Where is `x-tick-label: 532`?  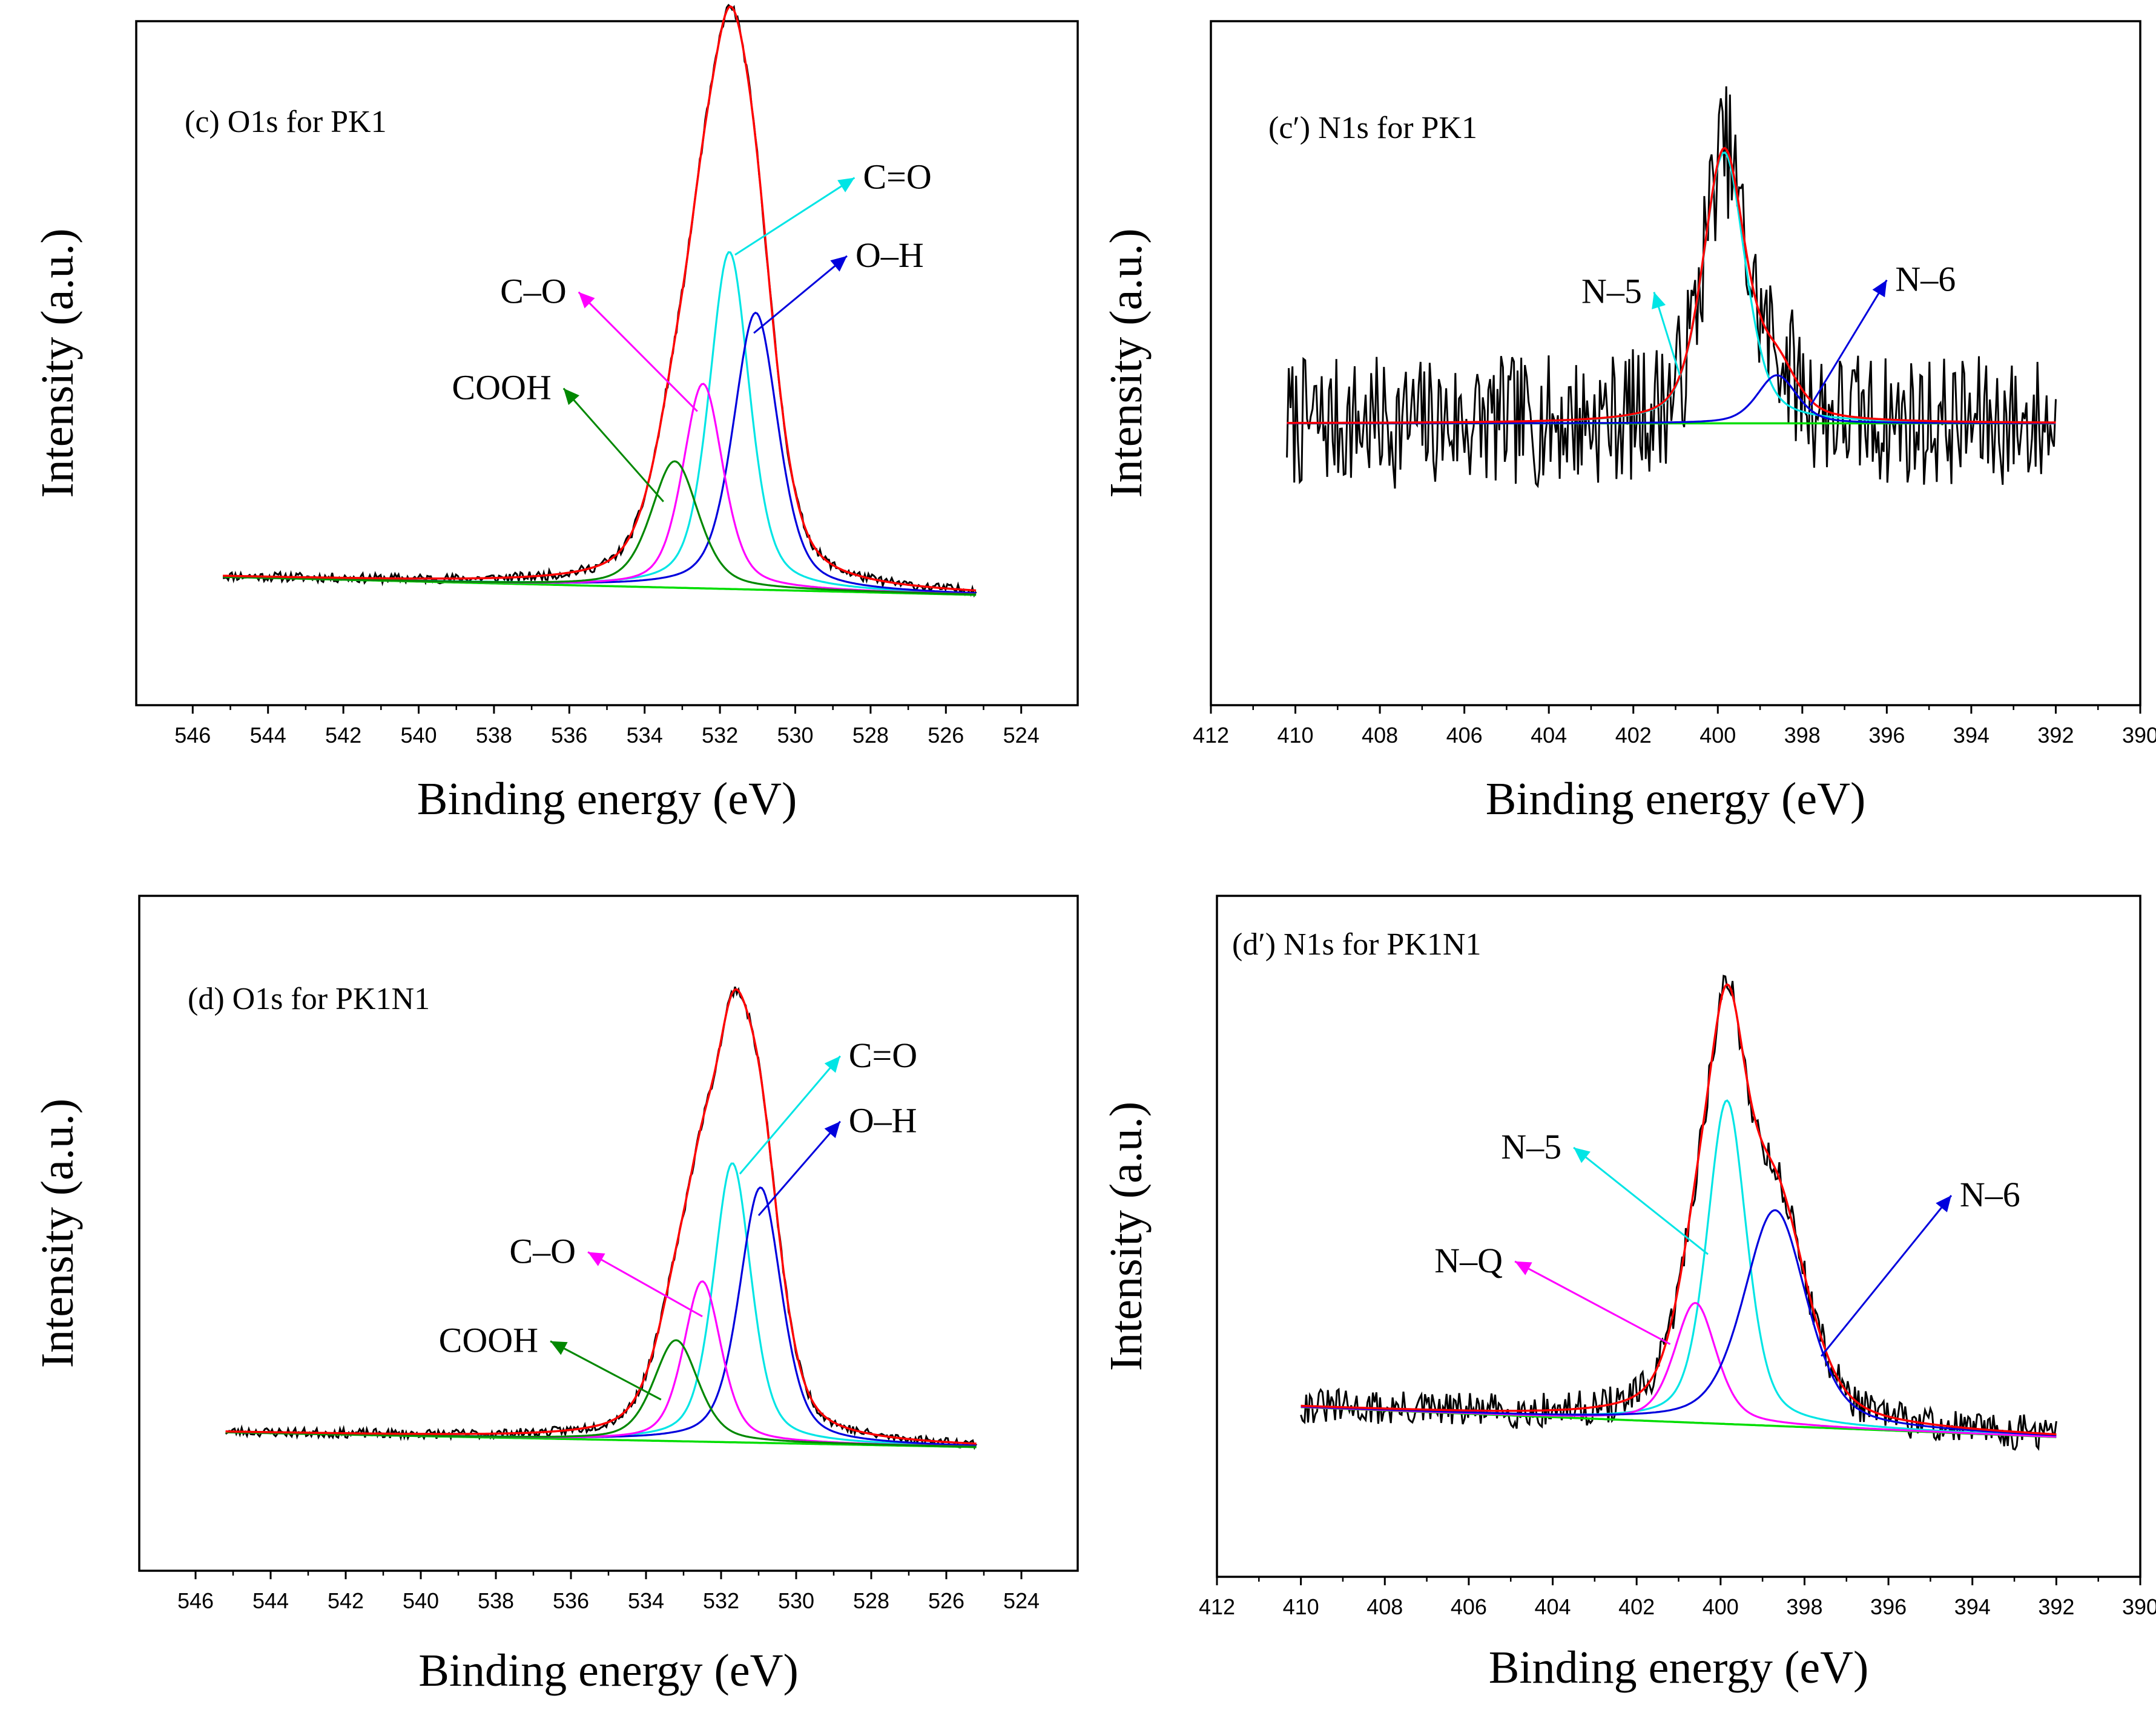 x-tick-label: 532 is located at coordinates (721, 1600).